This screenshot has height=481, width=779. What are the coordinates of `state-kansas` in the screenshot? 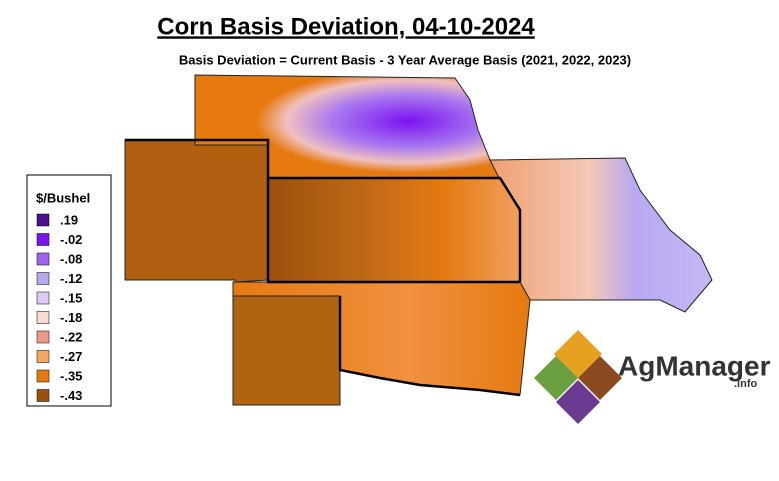 It's located at (394, 230).